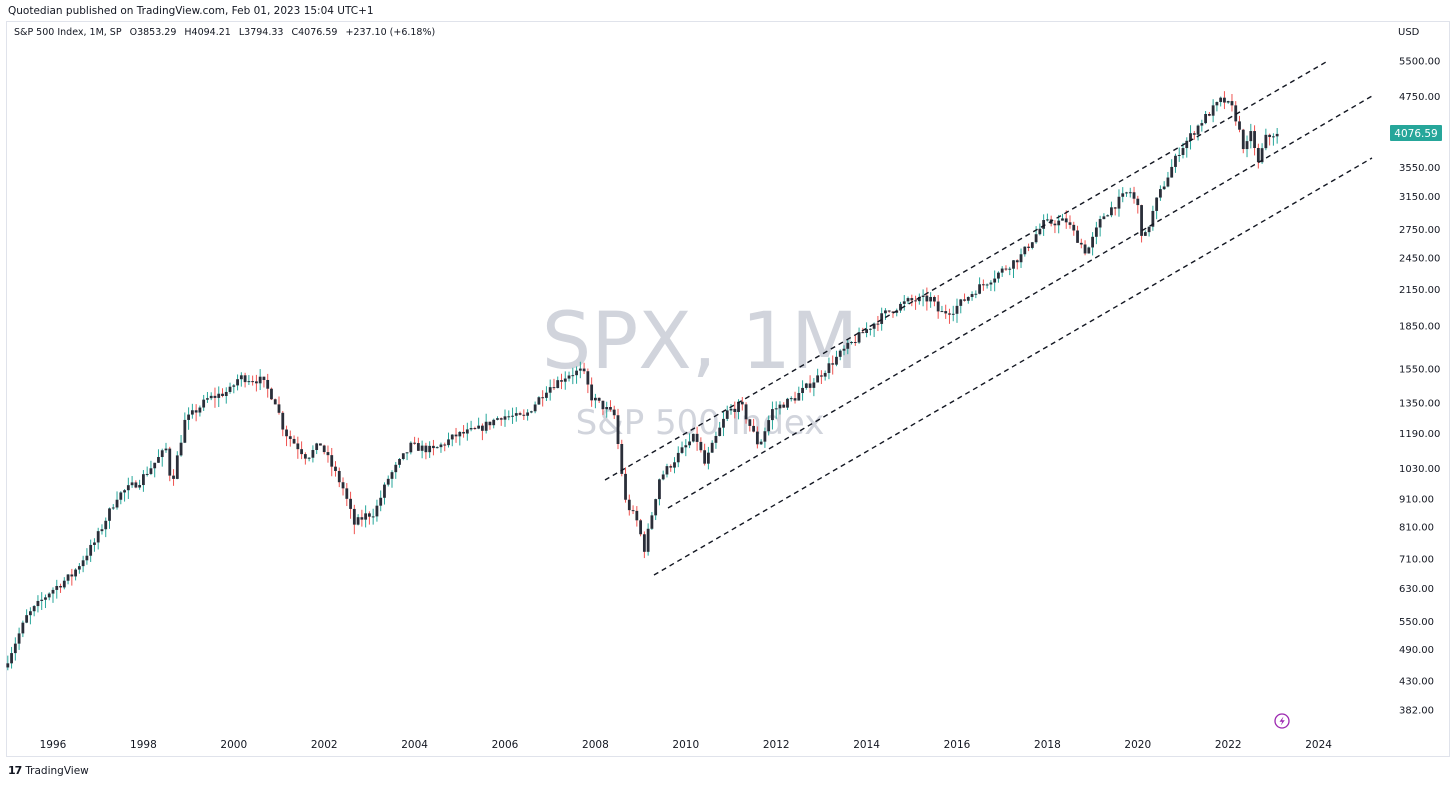 Image resolution: width=1456 pixels, height=786 pixels. I want to click on footer-brand: 17 TradingView, so click(48, 770).